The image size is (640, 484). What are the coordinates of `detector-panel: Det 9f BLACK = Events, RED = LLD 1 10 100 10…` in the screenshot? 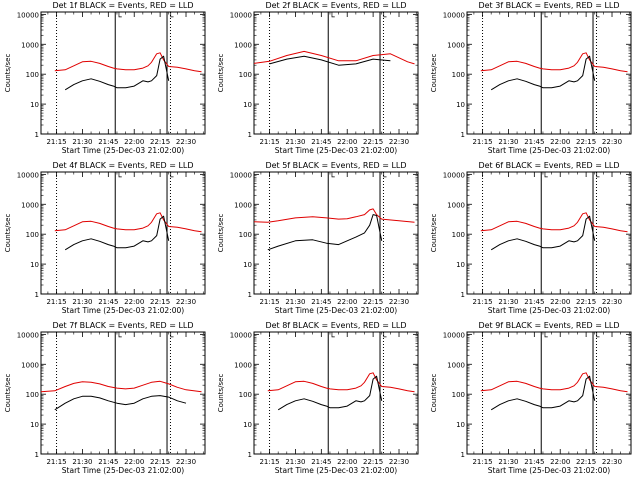 It's located at (532, 400).